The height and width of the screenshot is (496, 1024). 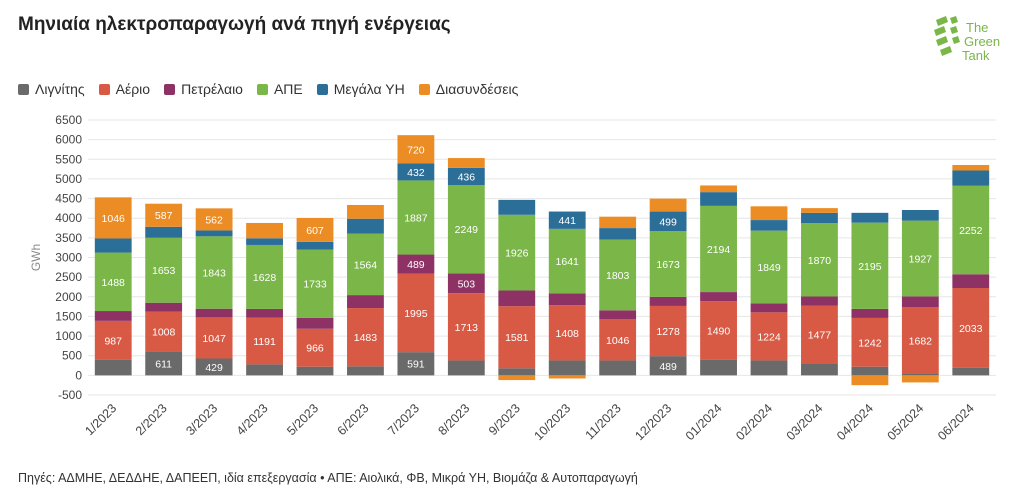 What do you see at coordinates (264, 342) in the screenshot?
I see `data-label: 1191` at bounding box center [264, 342].